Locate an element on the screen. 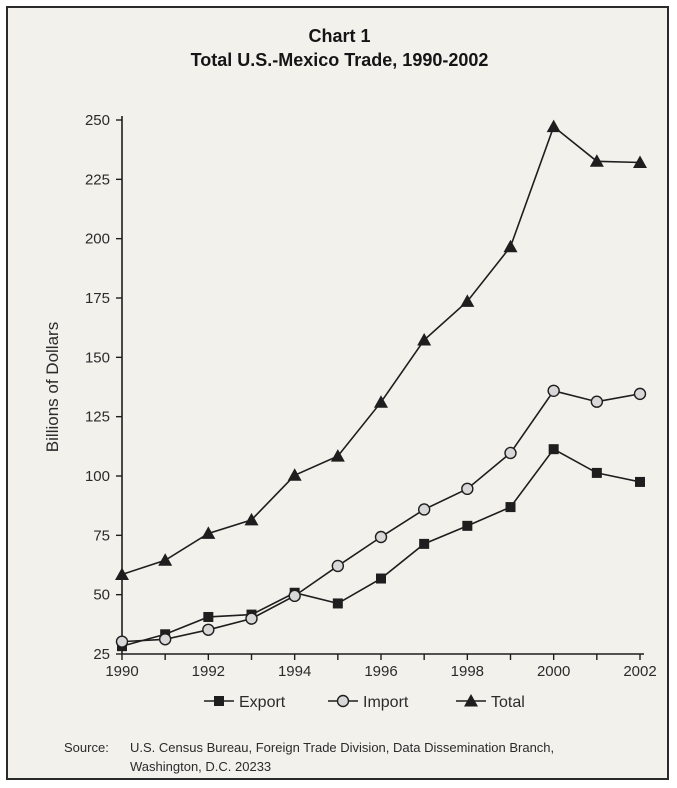  y-tick-label: 250 is located at coordinates (97, 120).